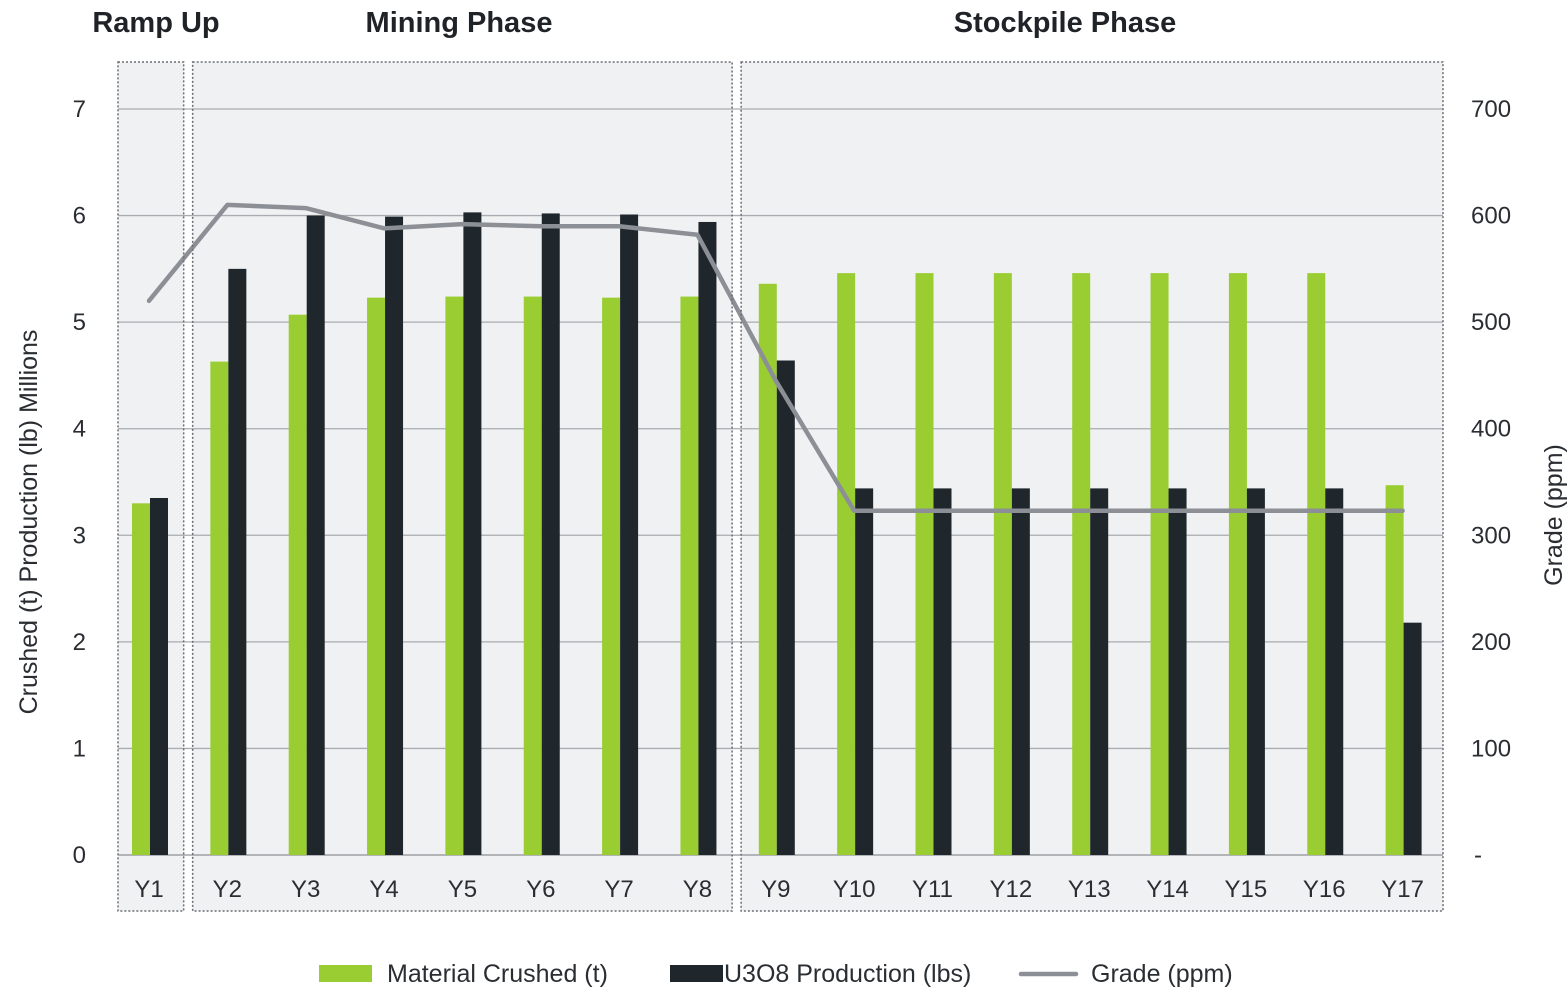 This screenshot has width=1567, height=990. Describe the element at coordinates (1099, 671) in the screenshot. I see `bar-u3o8-production-y13` at that location.